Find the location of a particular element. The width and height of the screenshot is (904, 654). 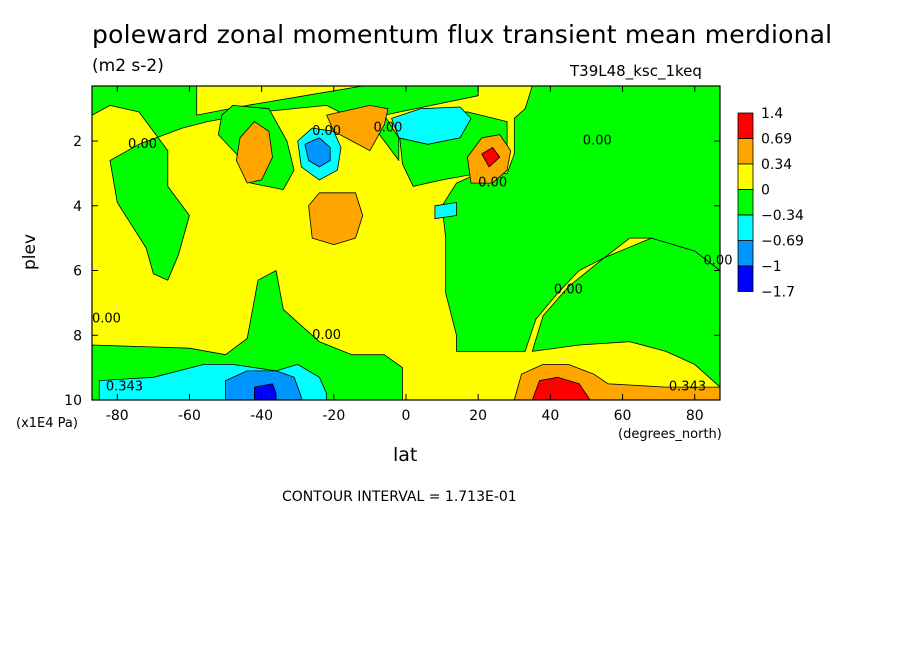

x-axis-unit-label: (degrees_north) is located at coordinates (670, 434).